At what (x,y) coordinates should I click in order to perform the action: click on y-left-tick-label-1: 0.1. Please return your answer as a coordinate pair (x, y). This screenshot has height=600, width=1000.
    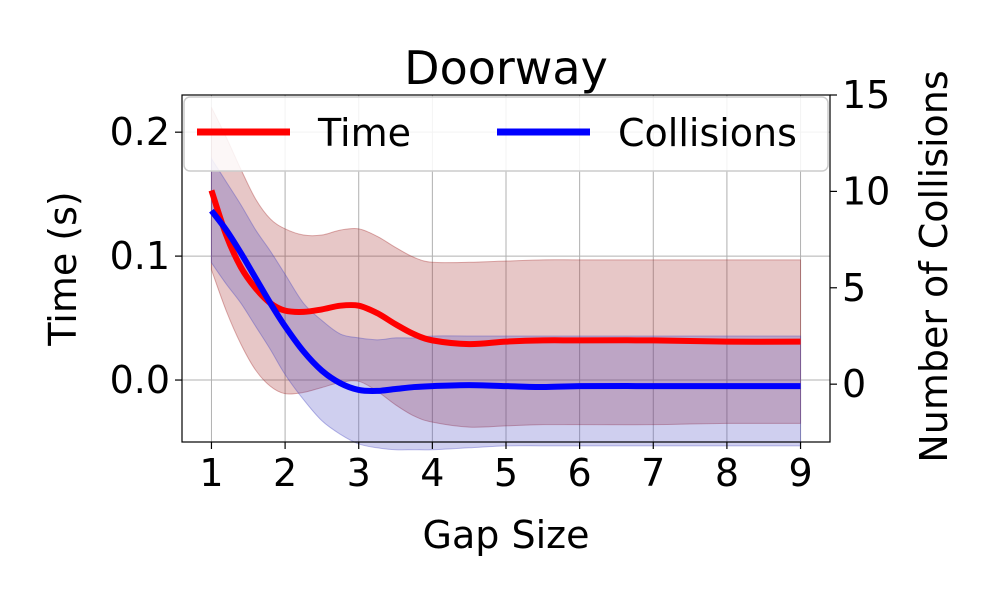
    Looking at the image, I should click on (140, 256).